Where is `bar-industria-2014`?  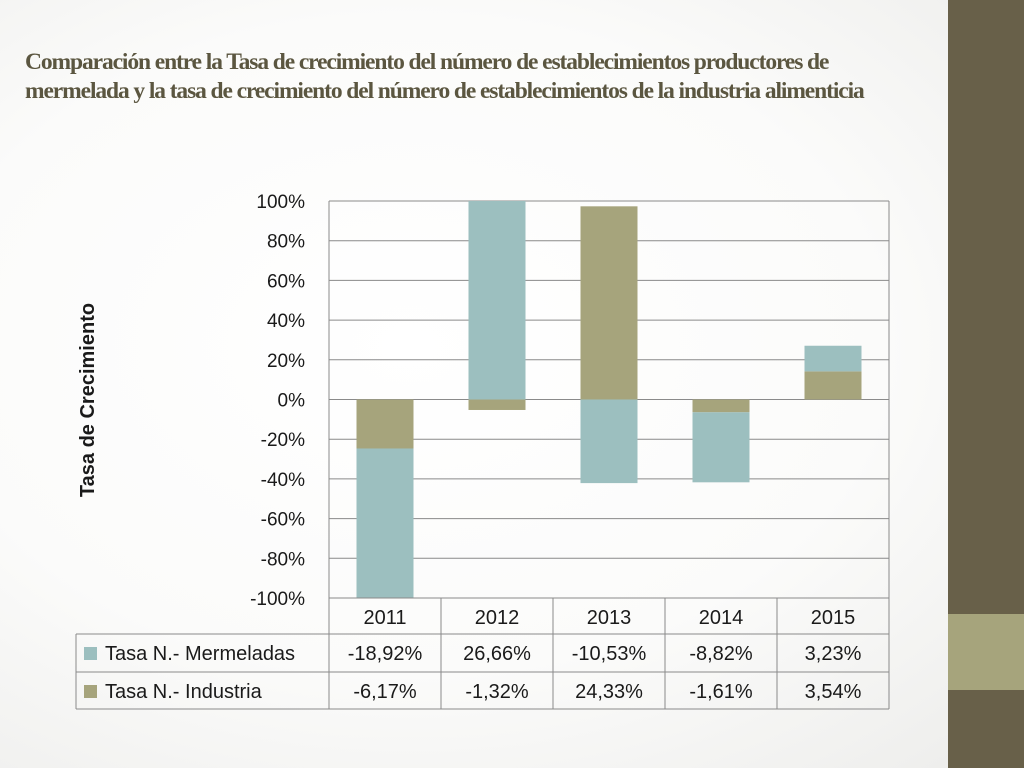
bar-industria-2014 is located at coordinates (721, 406).